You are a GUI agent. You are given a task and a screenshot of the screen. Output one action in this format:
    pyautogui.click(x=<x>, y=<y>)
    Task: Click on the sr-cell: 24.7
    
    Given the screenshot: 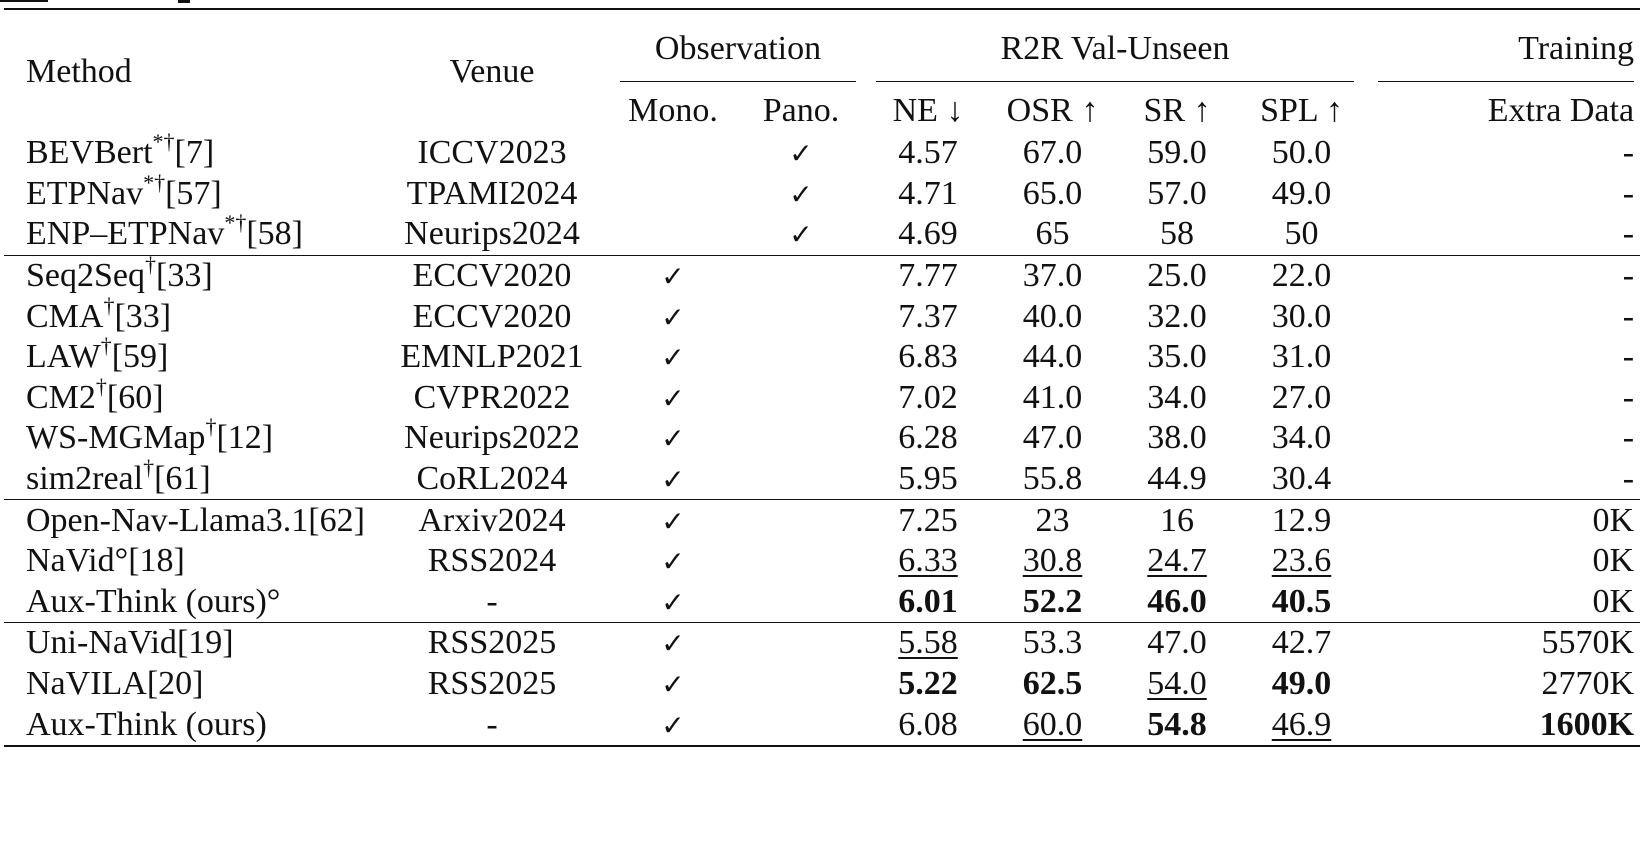 What is the action you would take?
    pyautogui.click(x=1177, y=561)
    